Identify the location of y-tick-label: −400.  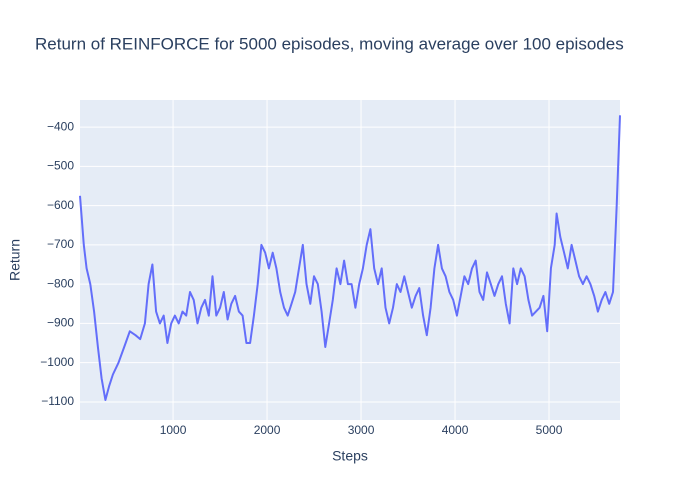
(60, 126).